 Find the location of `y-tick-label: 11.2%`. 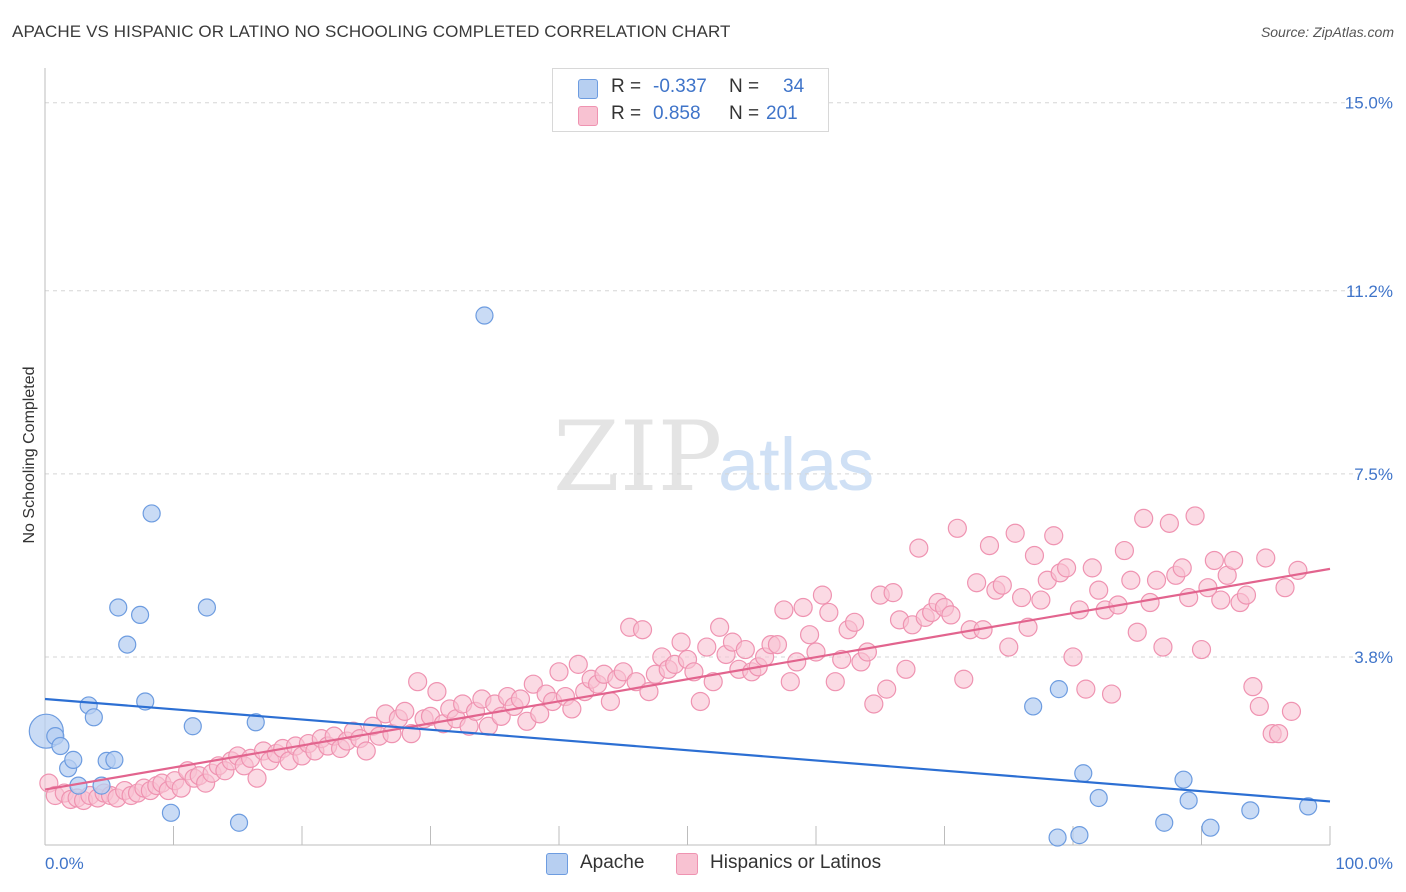

y-tick-label: 11.2% is located at coordinates (1369, 291).